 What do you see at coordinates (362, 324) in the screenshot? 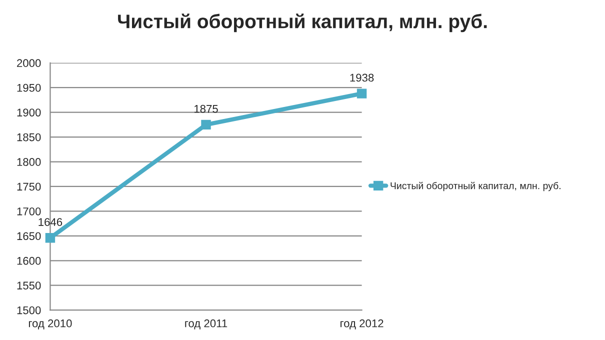
I see `x-tick-label: год 2012` at bounding box center [362, 324].